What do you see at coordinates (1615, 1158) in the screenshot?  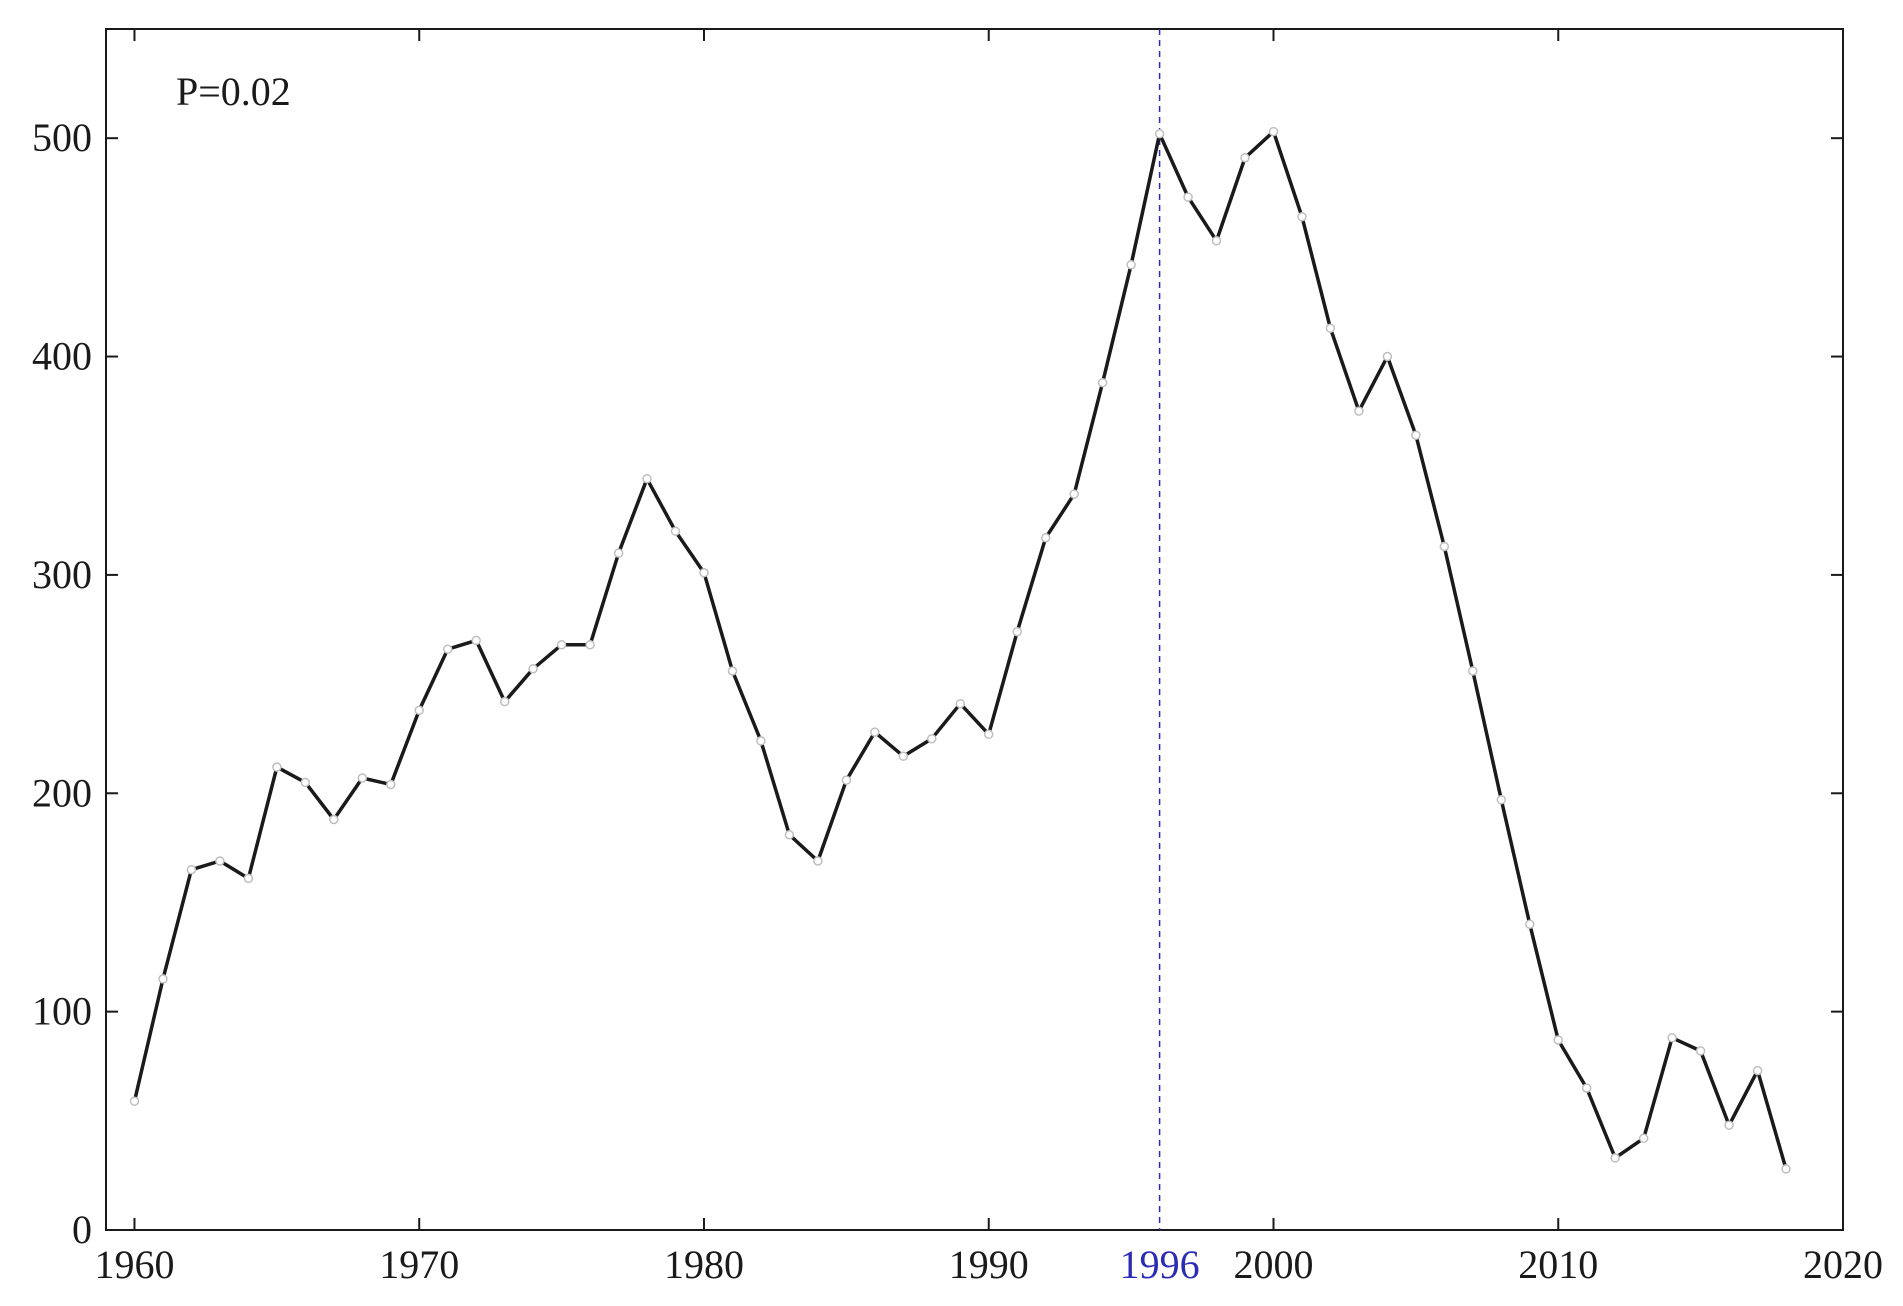 I see `data-point-2012` at bounding box center [1615, 1158].